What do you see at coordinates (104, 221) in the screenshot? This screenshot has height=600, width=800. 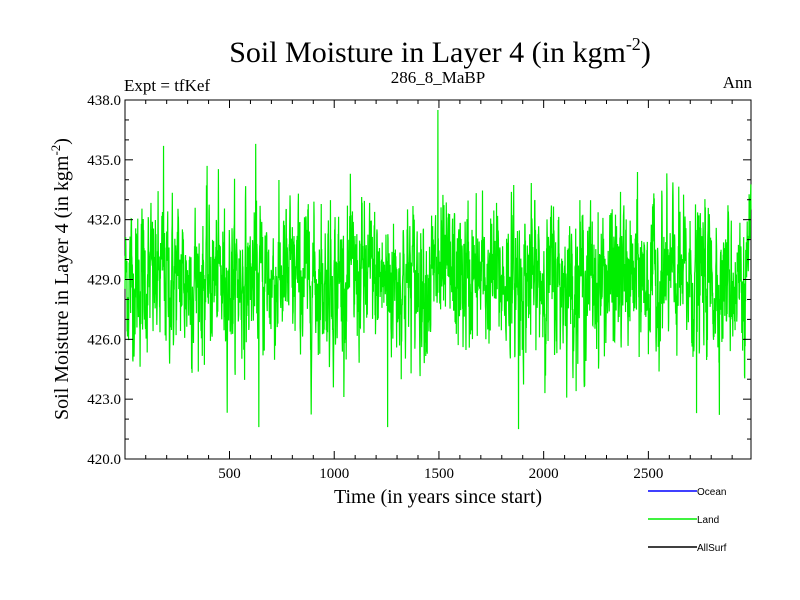 I see `y-tick-label: 432.0` at bounding box center [104, 221].